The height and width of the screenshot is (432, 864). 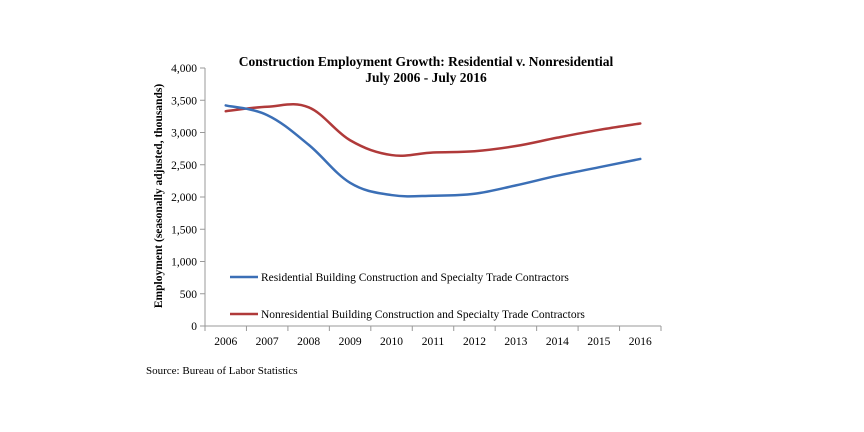 I want to click on series-line-residential, so click(x=433, y=151).